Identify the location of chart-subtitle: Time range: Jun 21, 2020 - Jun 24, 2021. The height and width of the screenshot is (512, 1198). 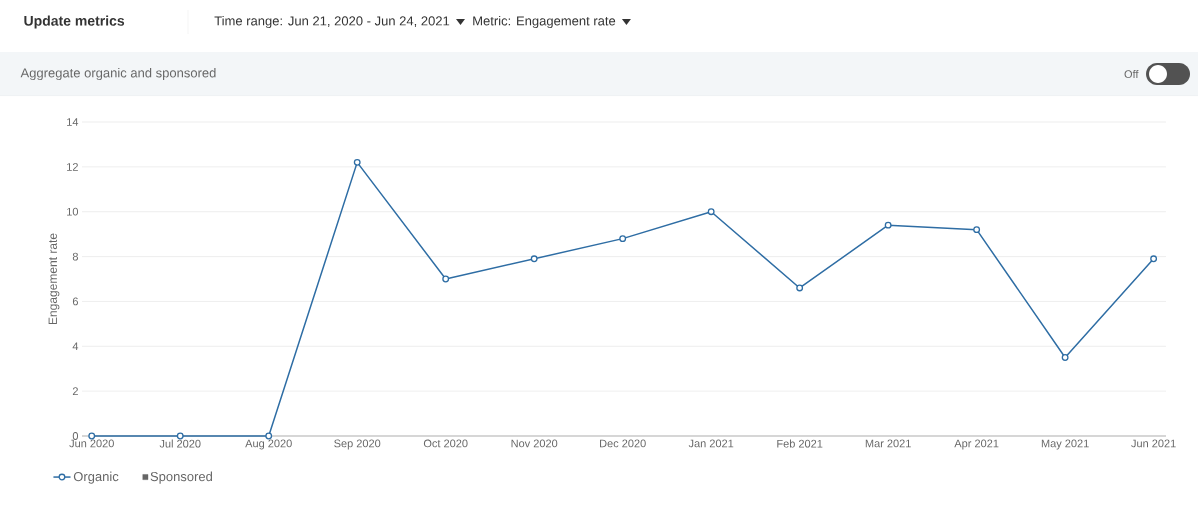
(332, 22).